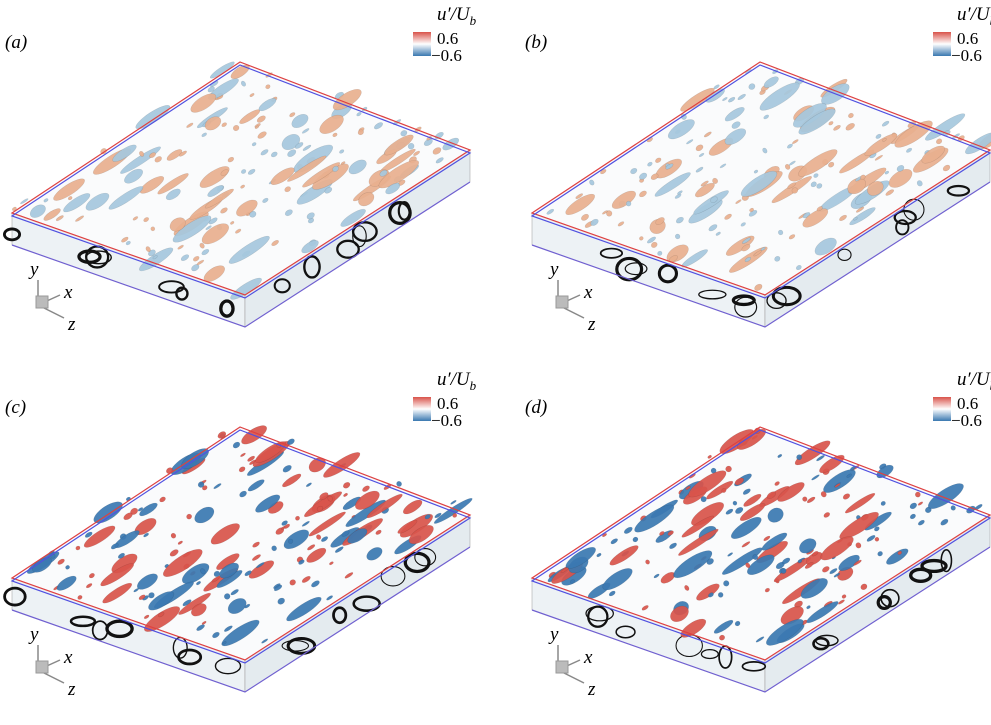 This screenshot has width=991, height=725. What do you see at coordinates (536, 42) in the screenshot?
I see `panel-label: (b)` at bounding box center [536, 42].